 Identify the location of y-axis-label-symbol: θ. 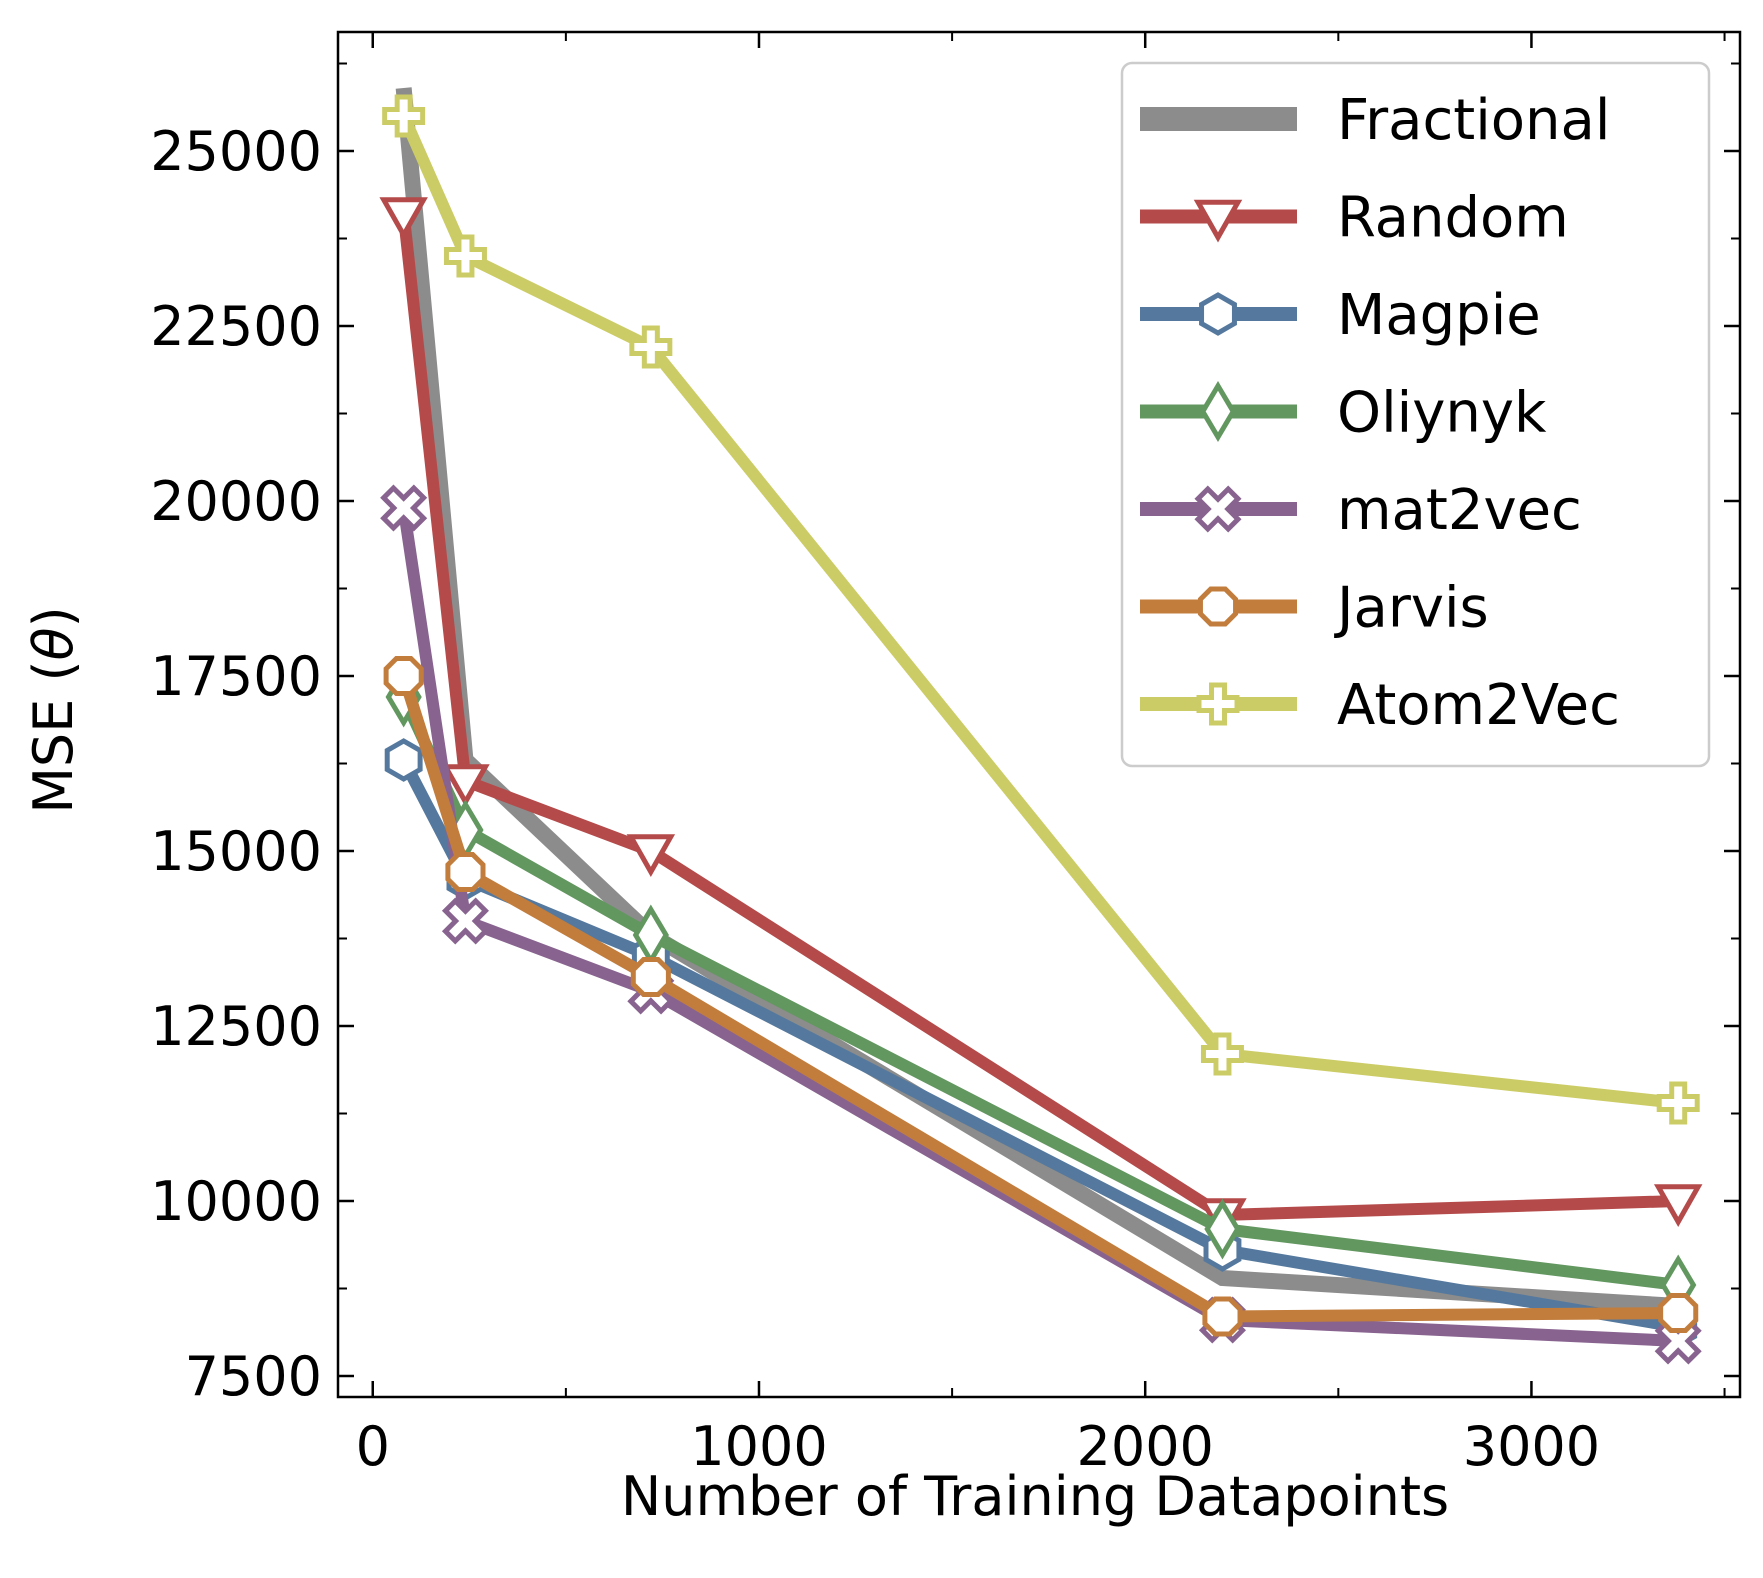
(53, 643).